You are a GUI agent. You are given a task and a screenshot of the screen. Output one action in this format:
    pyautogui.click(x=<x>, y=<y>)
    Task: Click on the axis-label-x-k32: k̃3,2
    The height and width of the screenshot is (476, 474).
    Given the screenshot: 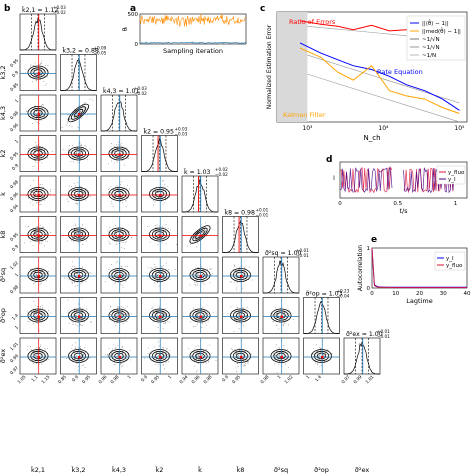 What is the action you would take?
    pyautogui.click(x=78, y=470)
    